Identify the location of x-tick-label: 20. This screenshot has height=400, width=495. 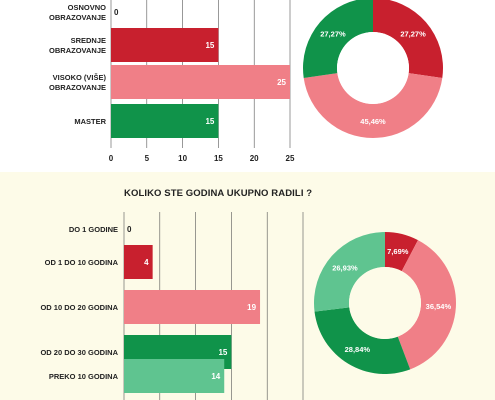
(254, 158).